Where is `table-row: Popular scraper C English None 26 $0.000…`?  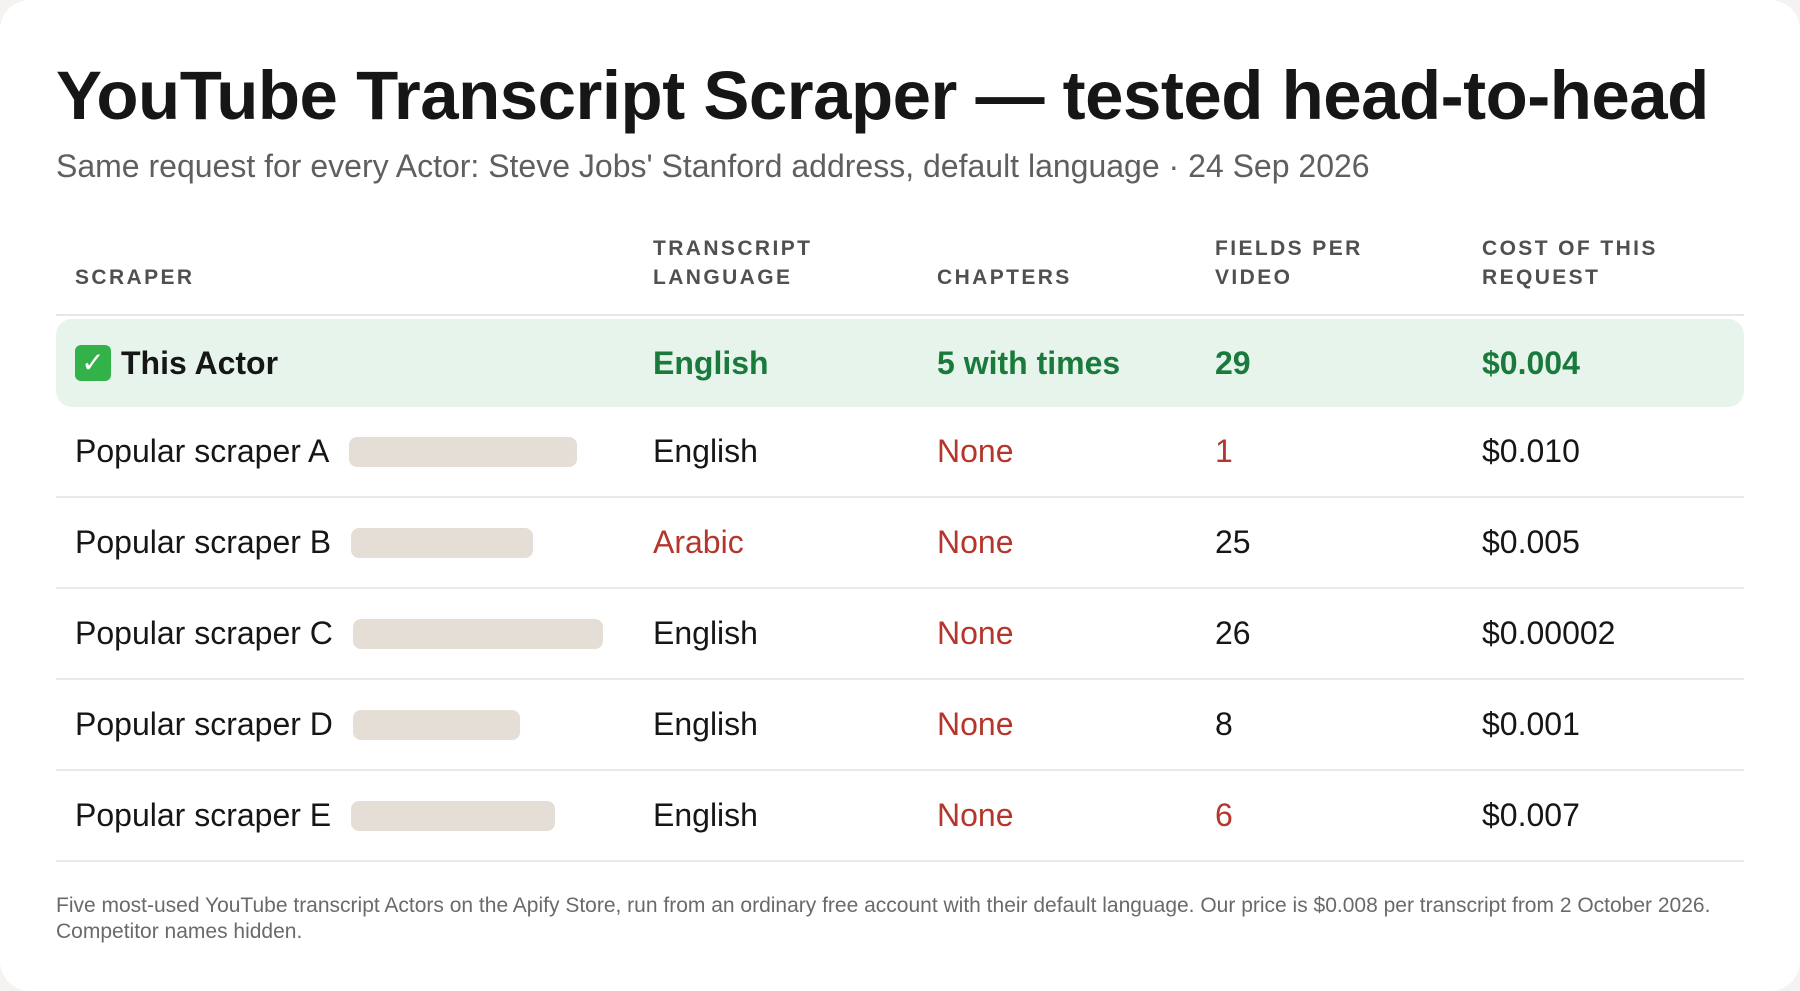 table-row: Popular scraper C English None 26 $0.000… is located at coordinates (900, 634).